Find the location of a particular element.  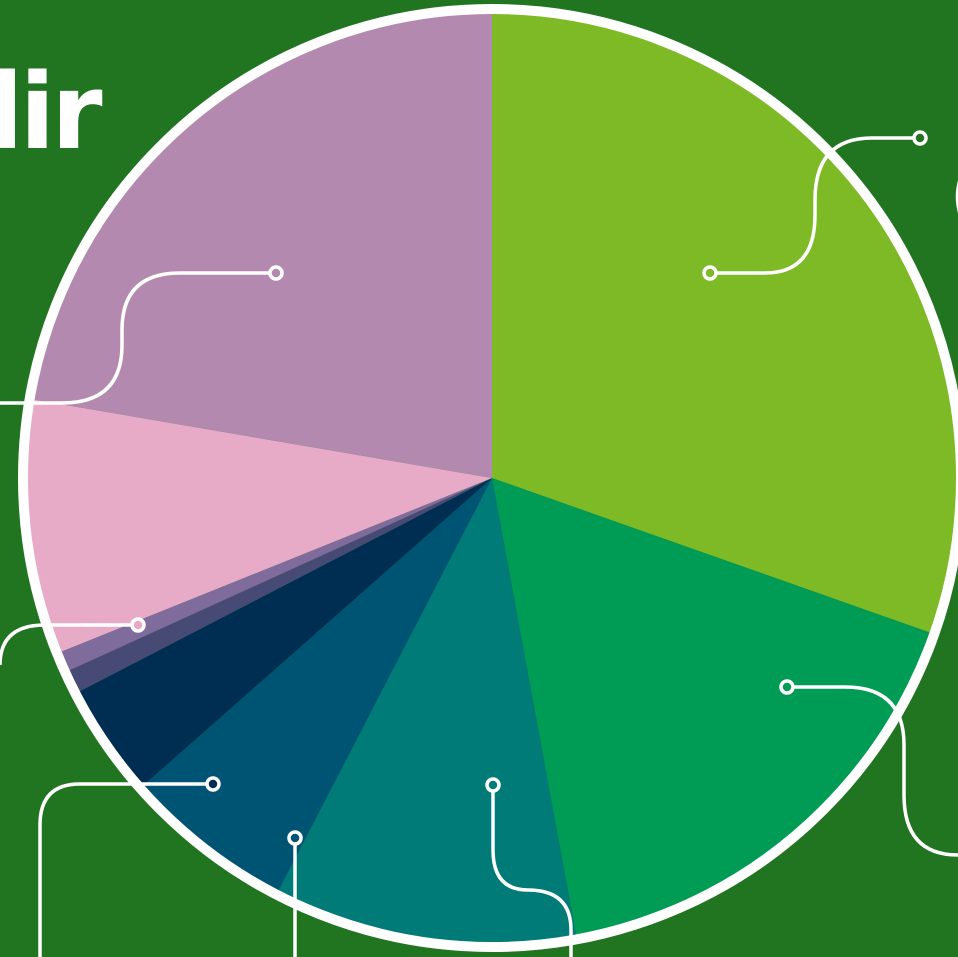

leader-dot-blue-slice is located at coordinates (295, 838).